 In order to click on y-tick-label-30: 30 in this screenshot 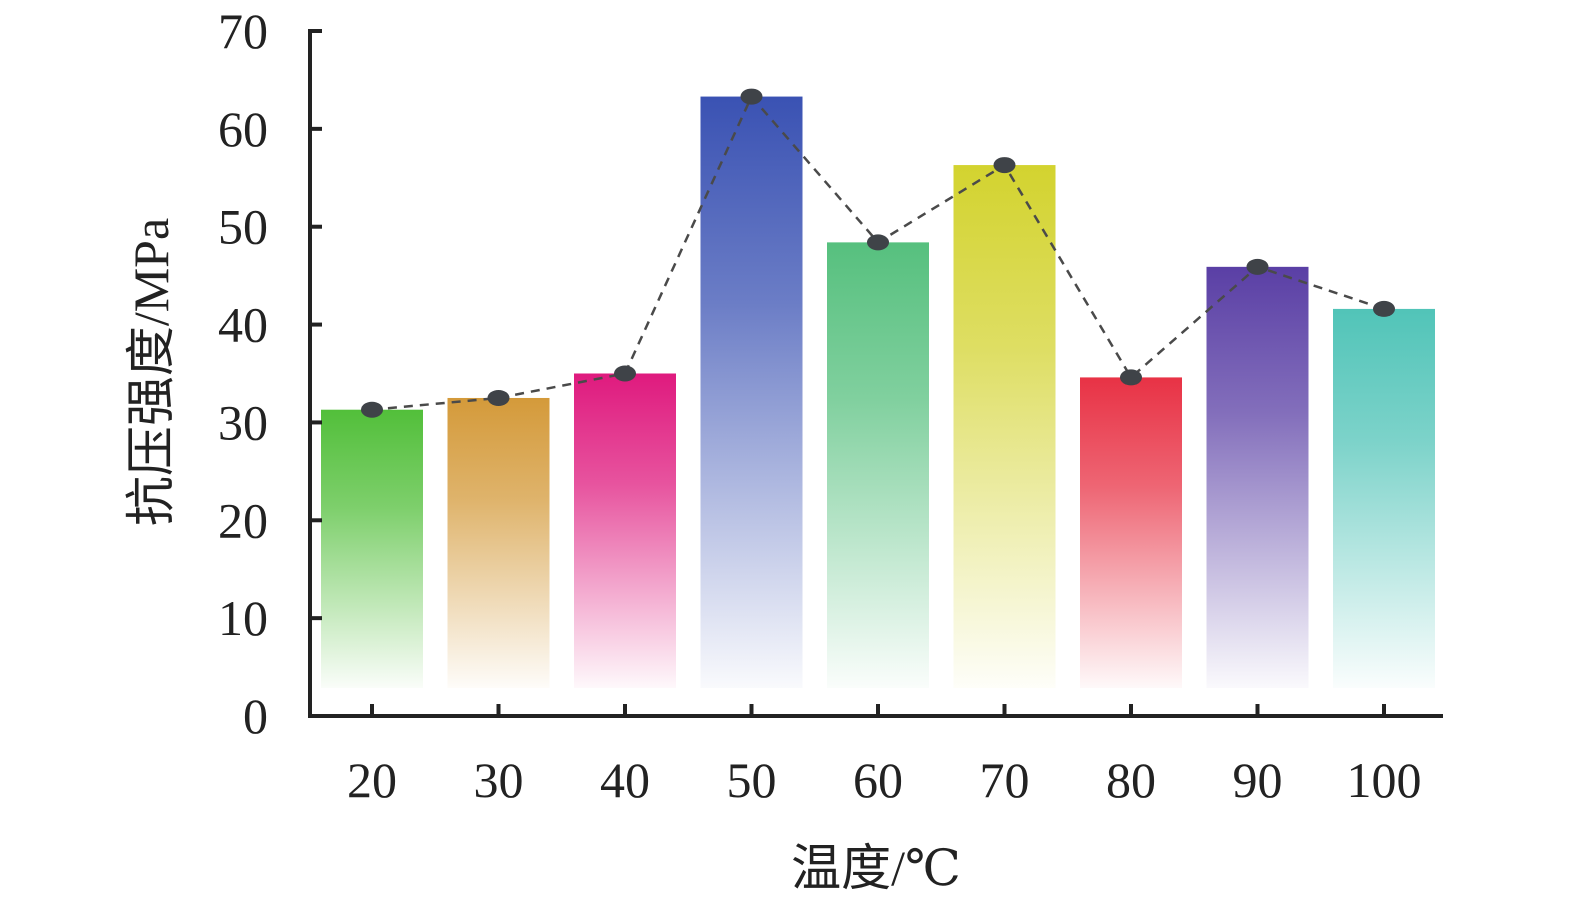, I will do `click(243, 422)`.